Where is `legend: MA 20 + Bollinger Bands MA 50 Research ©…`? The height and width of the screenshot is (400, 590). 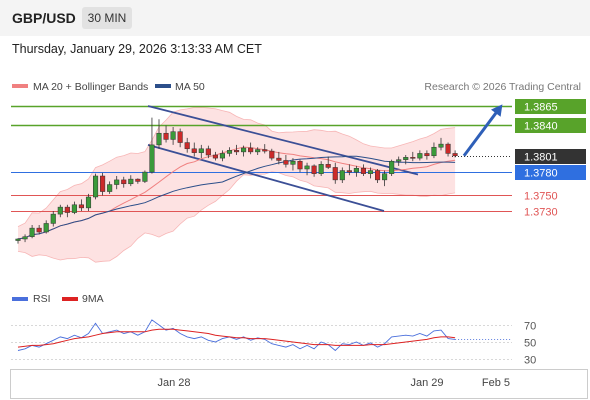
legend: MA 20 + Bollinger Bands MA 50 Research ©… is located at coordinates (296, 87).